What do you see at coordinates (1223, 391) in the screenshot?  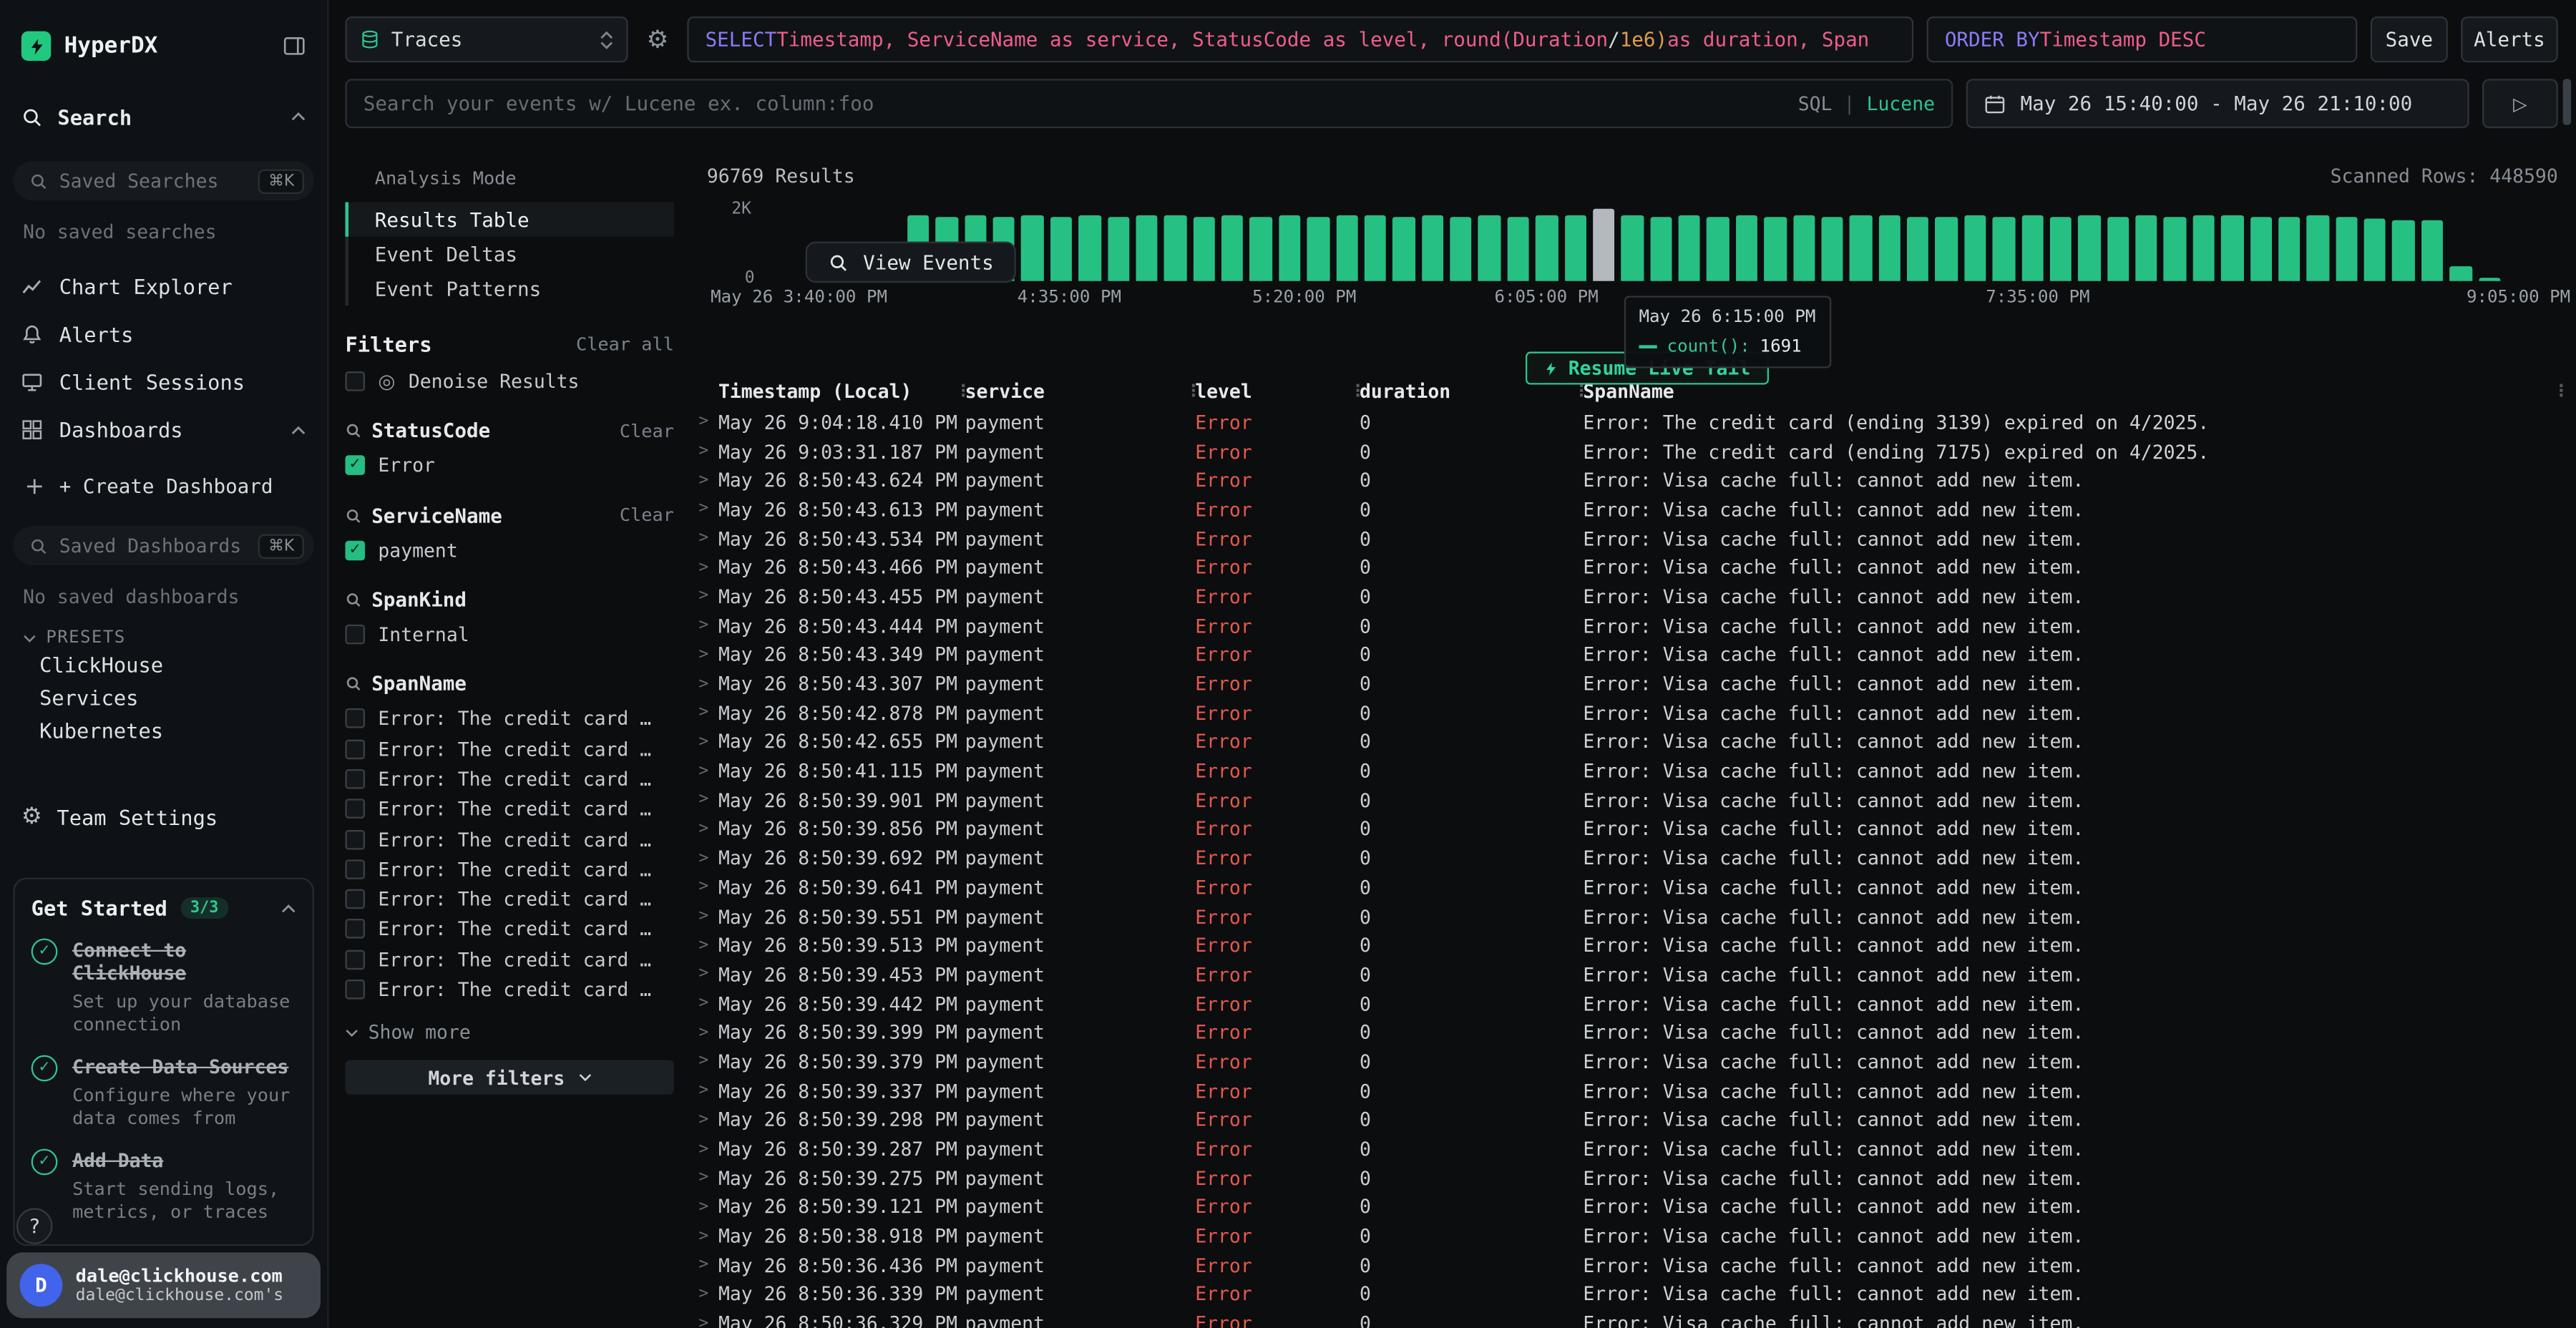 I see `column-header-level: level` at bounding box center [1223, 391].